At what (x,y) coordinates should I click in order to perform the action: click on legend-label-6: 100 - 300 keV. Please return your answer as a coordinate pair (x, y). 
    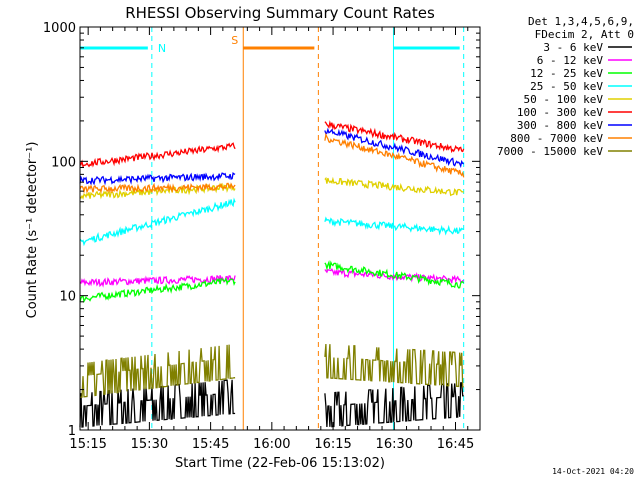
    Looking at the image, I should click on (560, 112).